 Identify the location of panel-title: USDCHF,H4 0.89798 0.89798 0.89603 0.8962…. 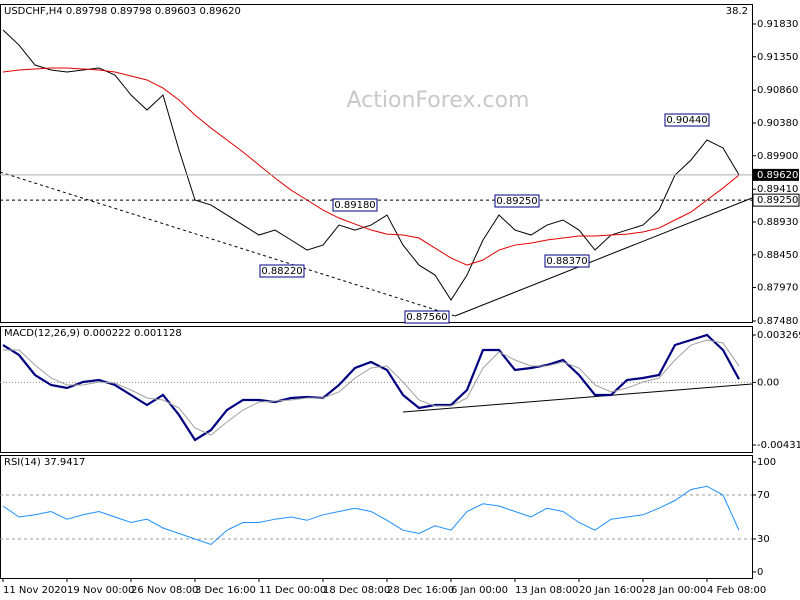
(122, 11).